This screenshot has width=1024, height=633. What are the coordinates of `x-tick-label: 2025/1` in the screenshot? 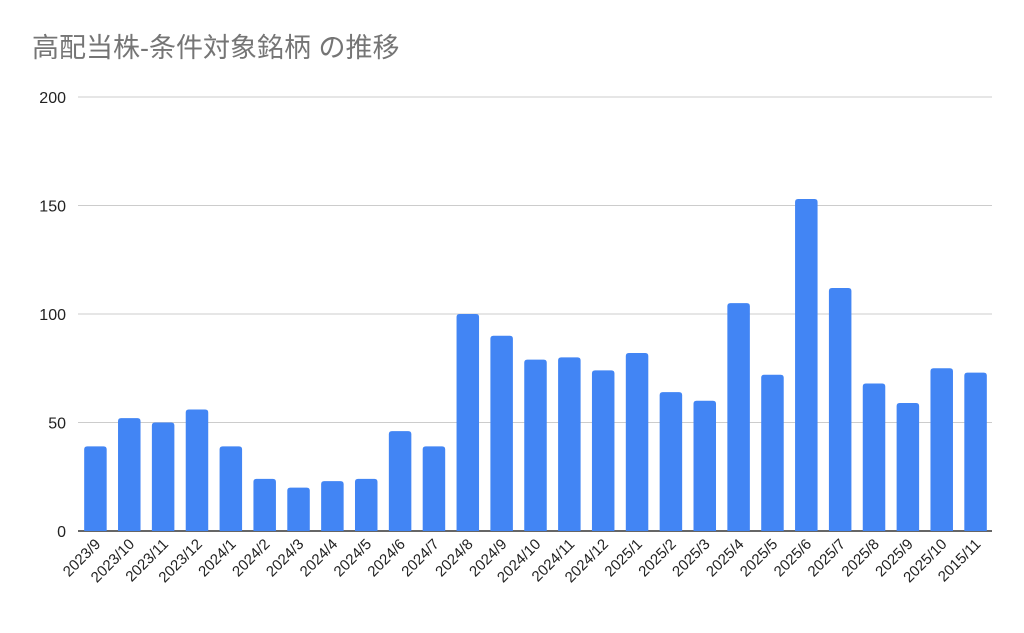 It's located at (623, 558).